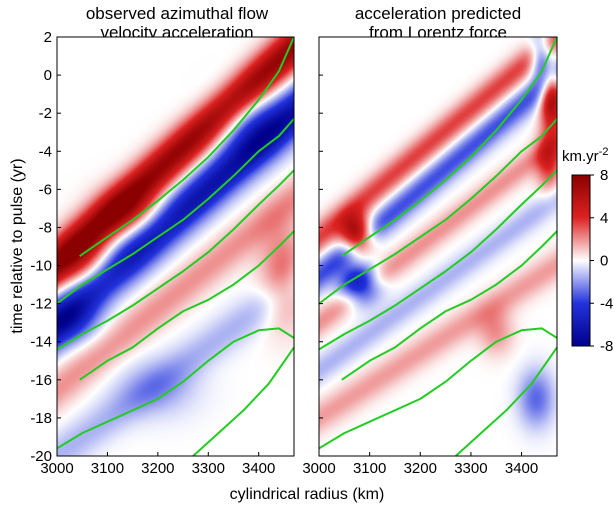 The image size is (614, 512). Describe the element at coordinates (41, 456) in the screenshot. I see `y-tick-label: -20` at that location.